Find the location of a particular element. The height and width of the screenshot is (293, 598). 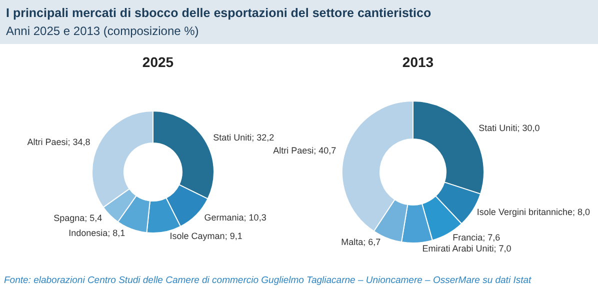

slice-label: Malta; 6,7 is located at coordinates (361, 241).